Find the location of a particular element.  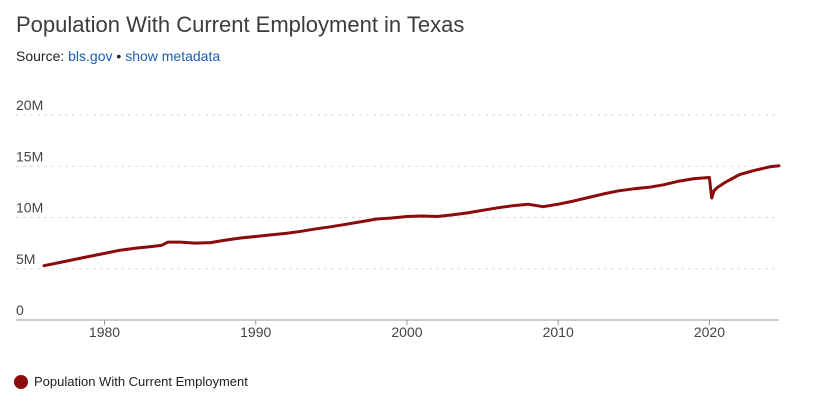

y-tick-label: 0 is located at coordinates (20, 310).